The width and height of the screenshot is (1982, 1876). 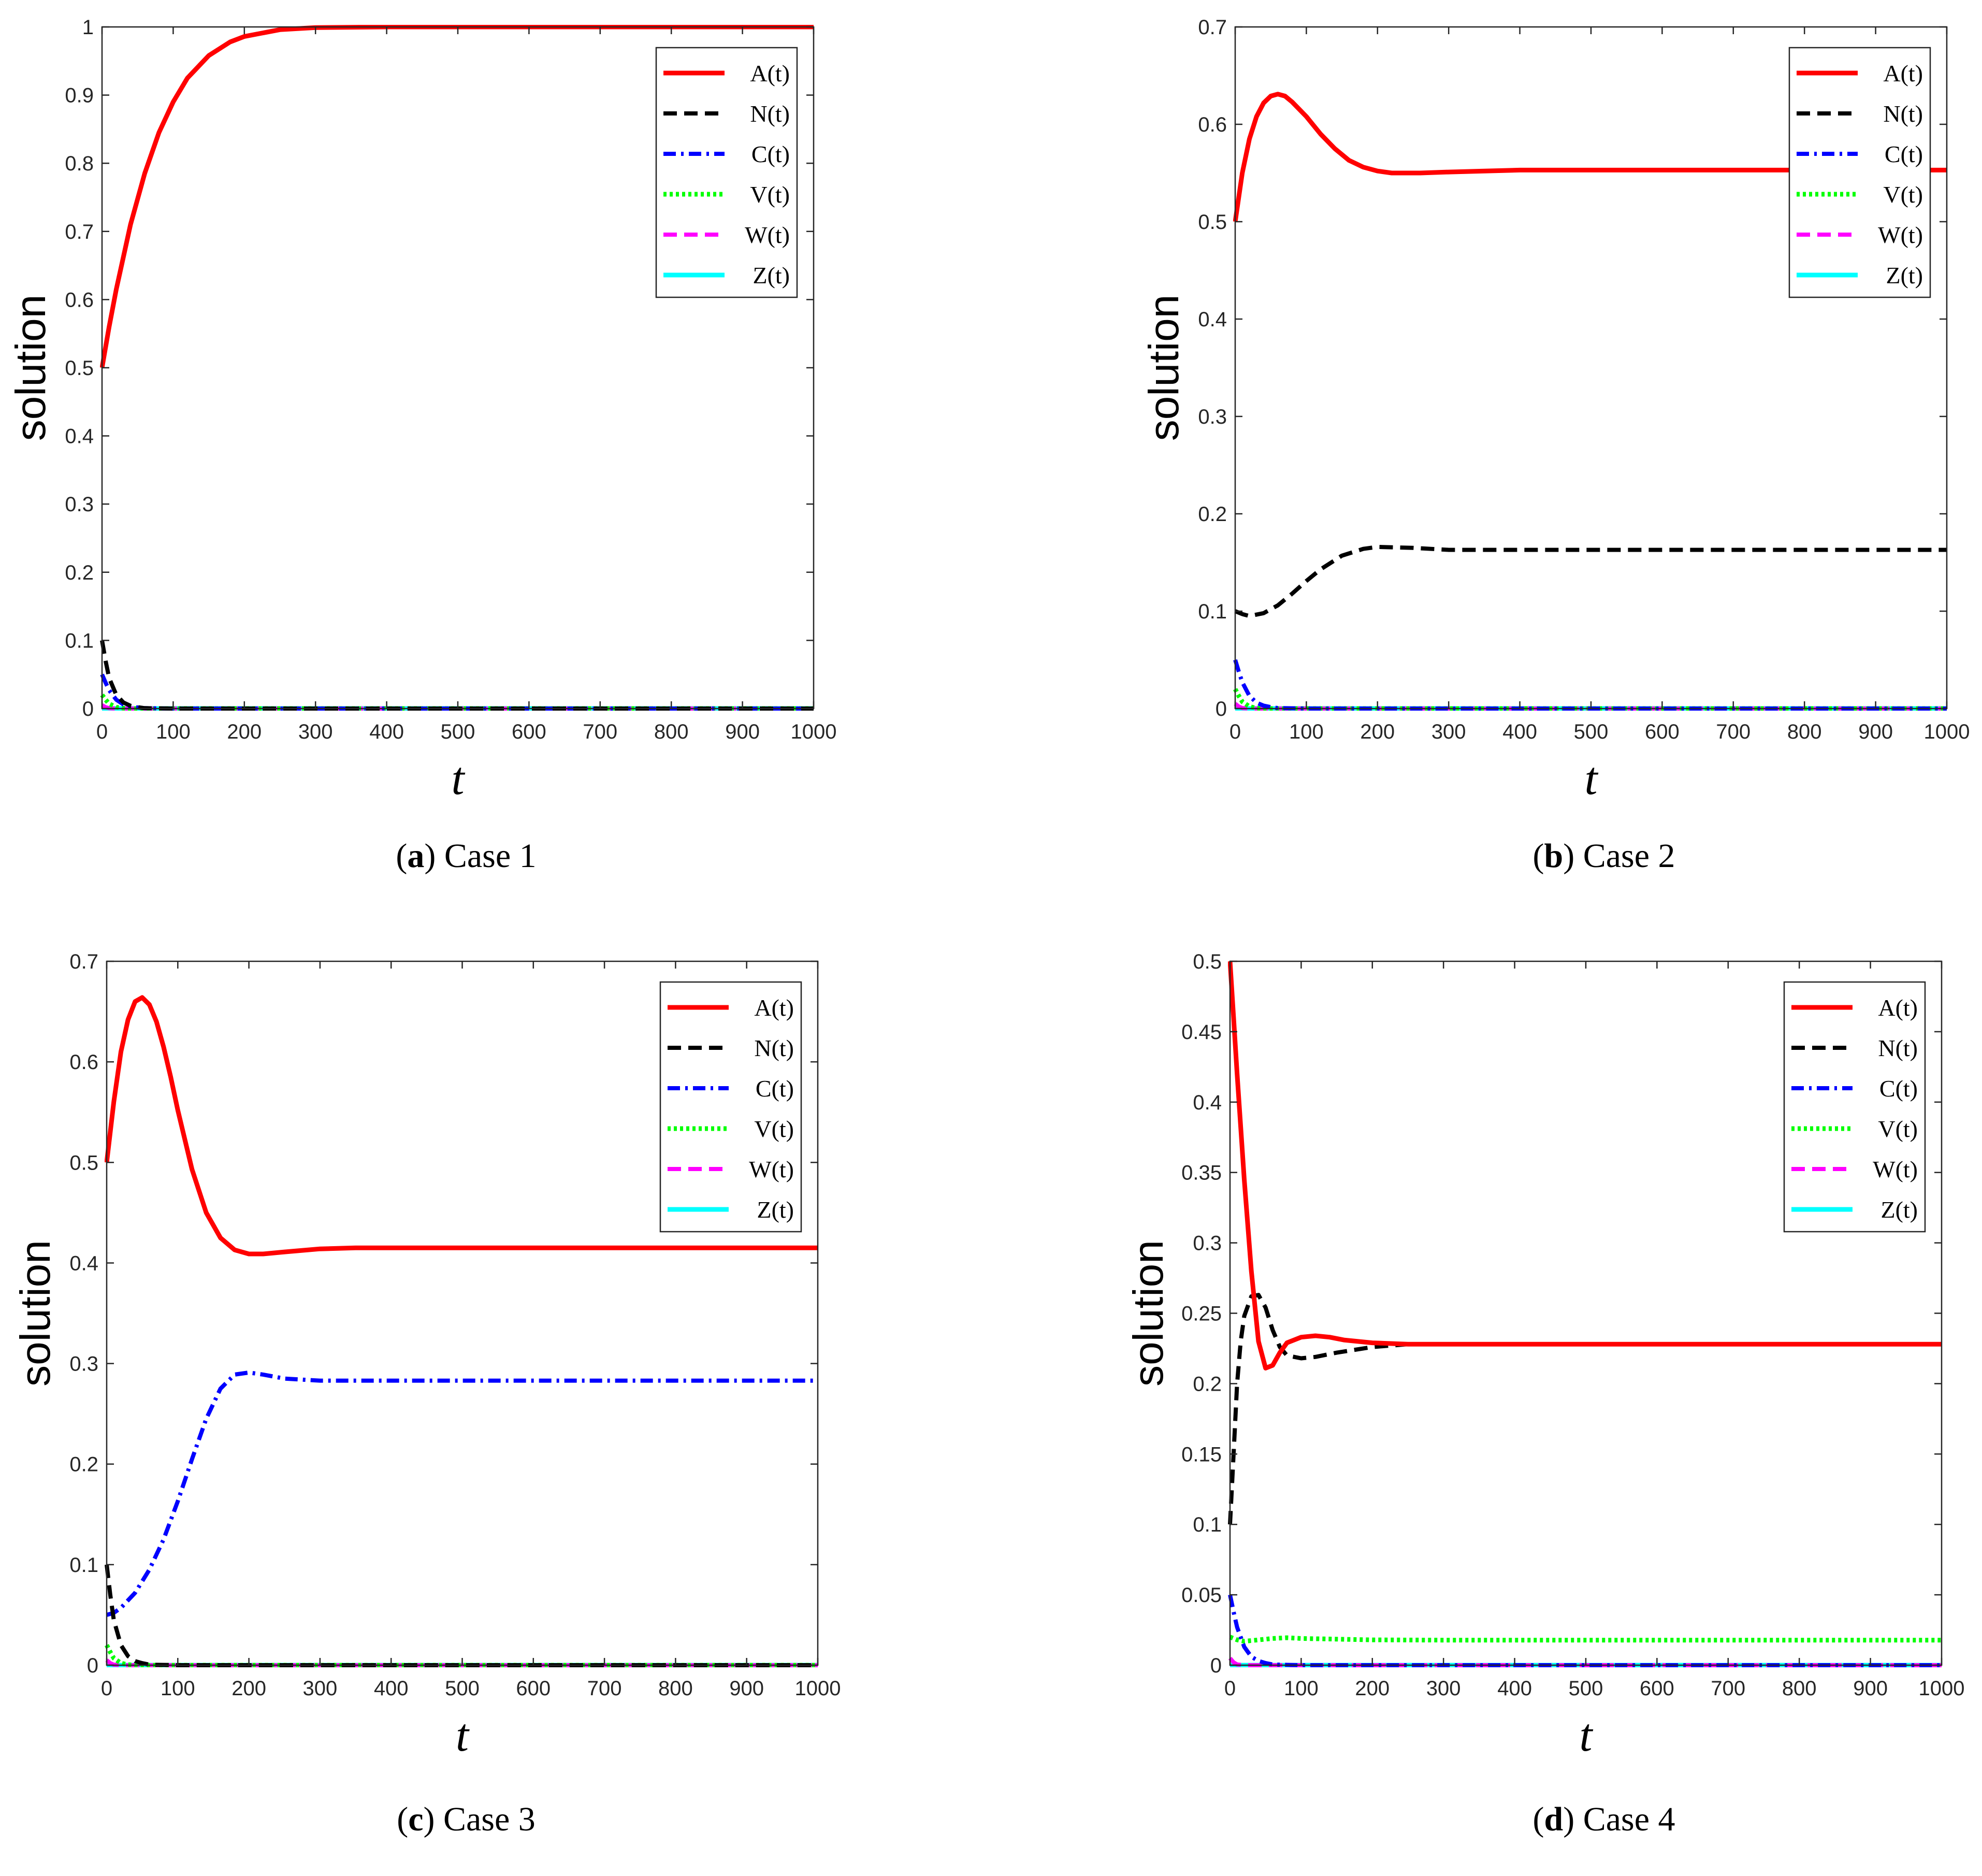 What do you see at coordinates (1202, 1173) in the screenshot?
I see `y-tick-label: 0.35` at bounding box center [1202, 1173].